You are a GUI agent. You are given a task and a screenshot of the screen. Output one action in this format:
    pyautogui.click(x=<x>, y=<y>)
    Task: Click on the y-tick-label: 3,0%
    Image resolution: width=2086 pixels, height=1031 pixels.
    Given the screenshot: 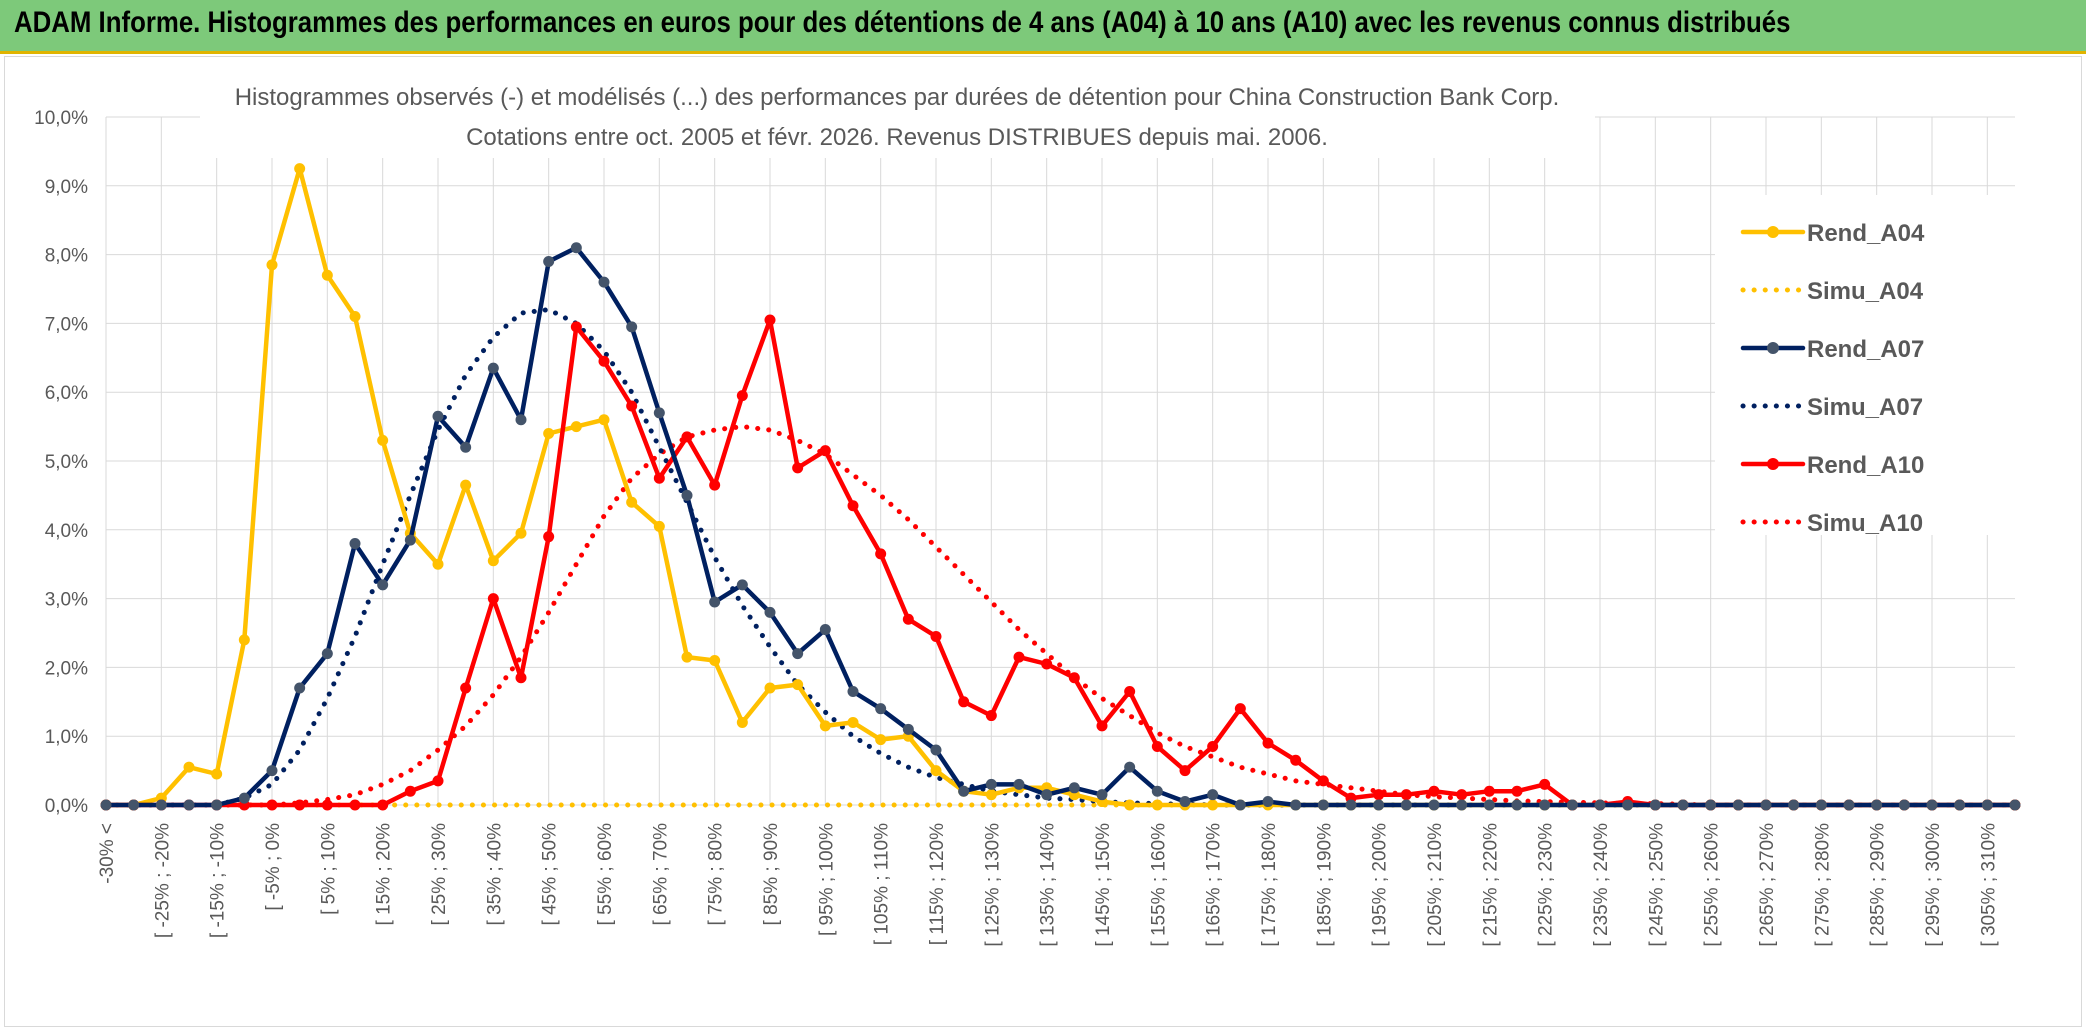 What is the action you would take?
    pyautogui.click(x=66, y=600)
    